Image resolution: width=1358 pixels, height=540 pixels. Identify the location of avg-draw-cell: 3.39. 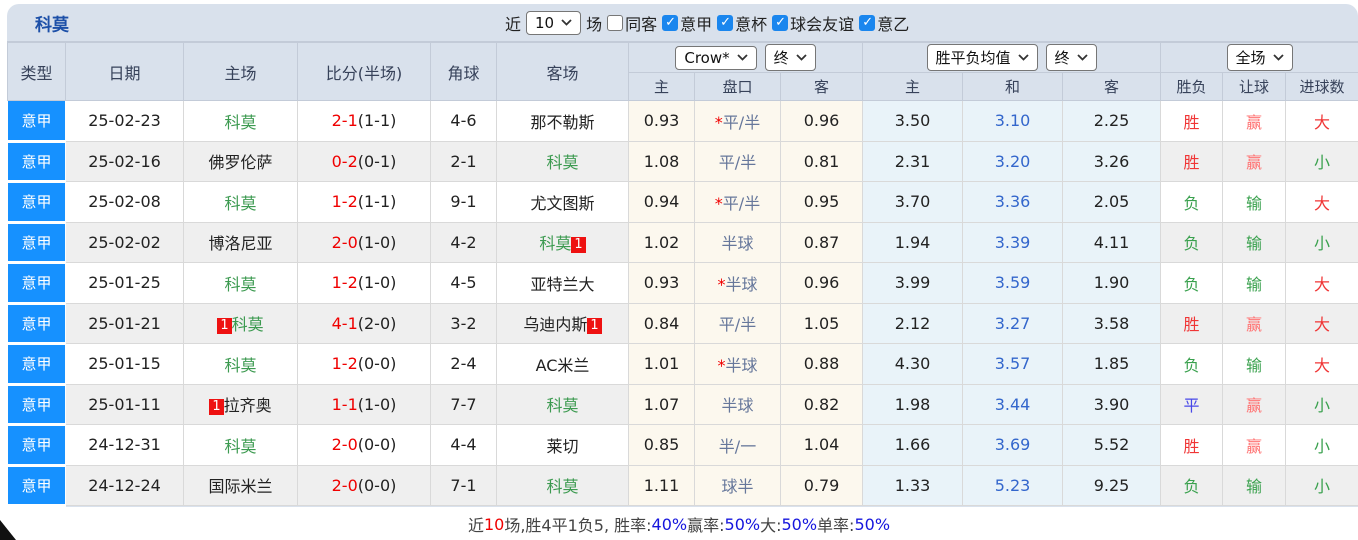
(1012, 242).